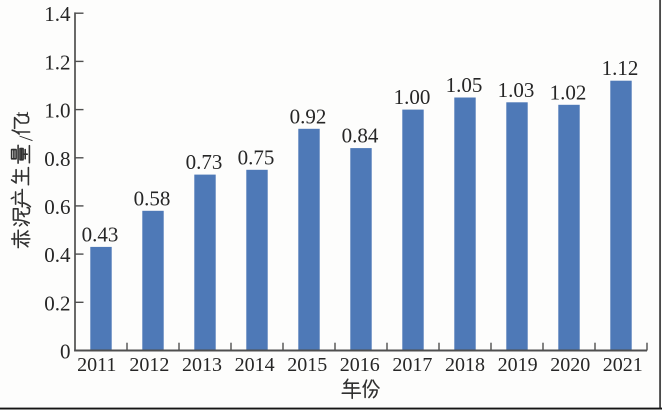  What do you see at coordinates (65, 352) in the screenshot?
I see `svg-text: 0` at bounding box center [65, 352].